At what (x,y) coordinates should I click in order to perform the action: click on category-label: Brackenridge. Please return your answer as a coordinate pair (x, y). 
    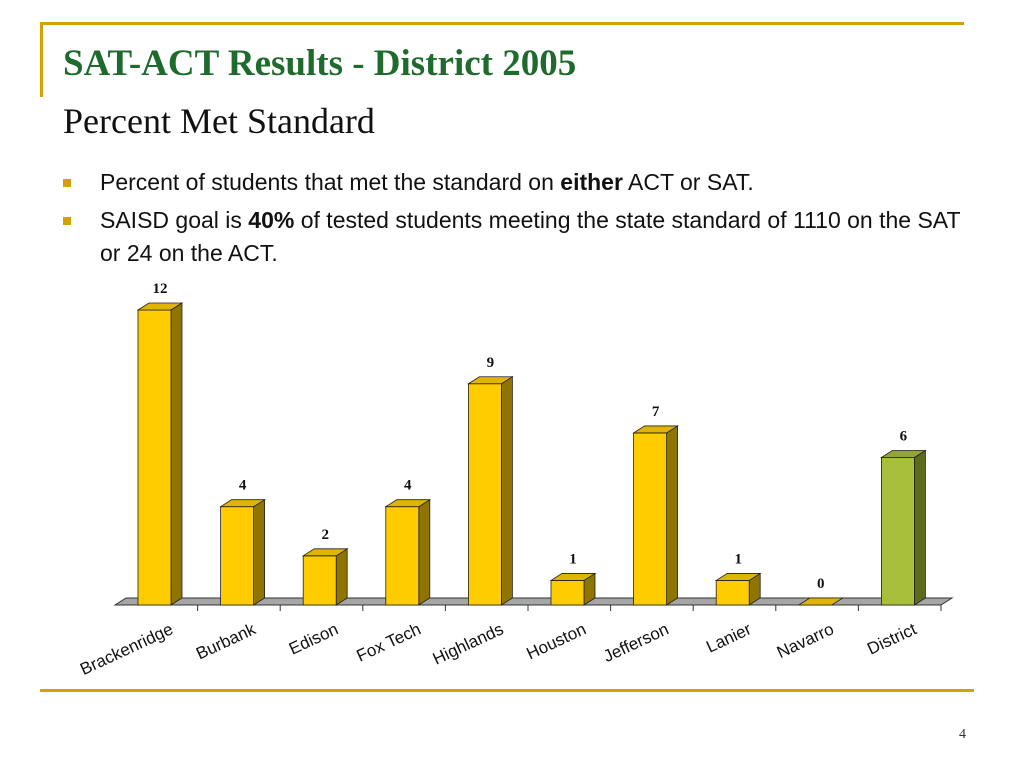
    Looking at the image, I should click on (126, 649).